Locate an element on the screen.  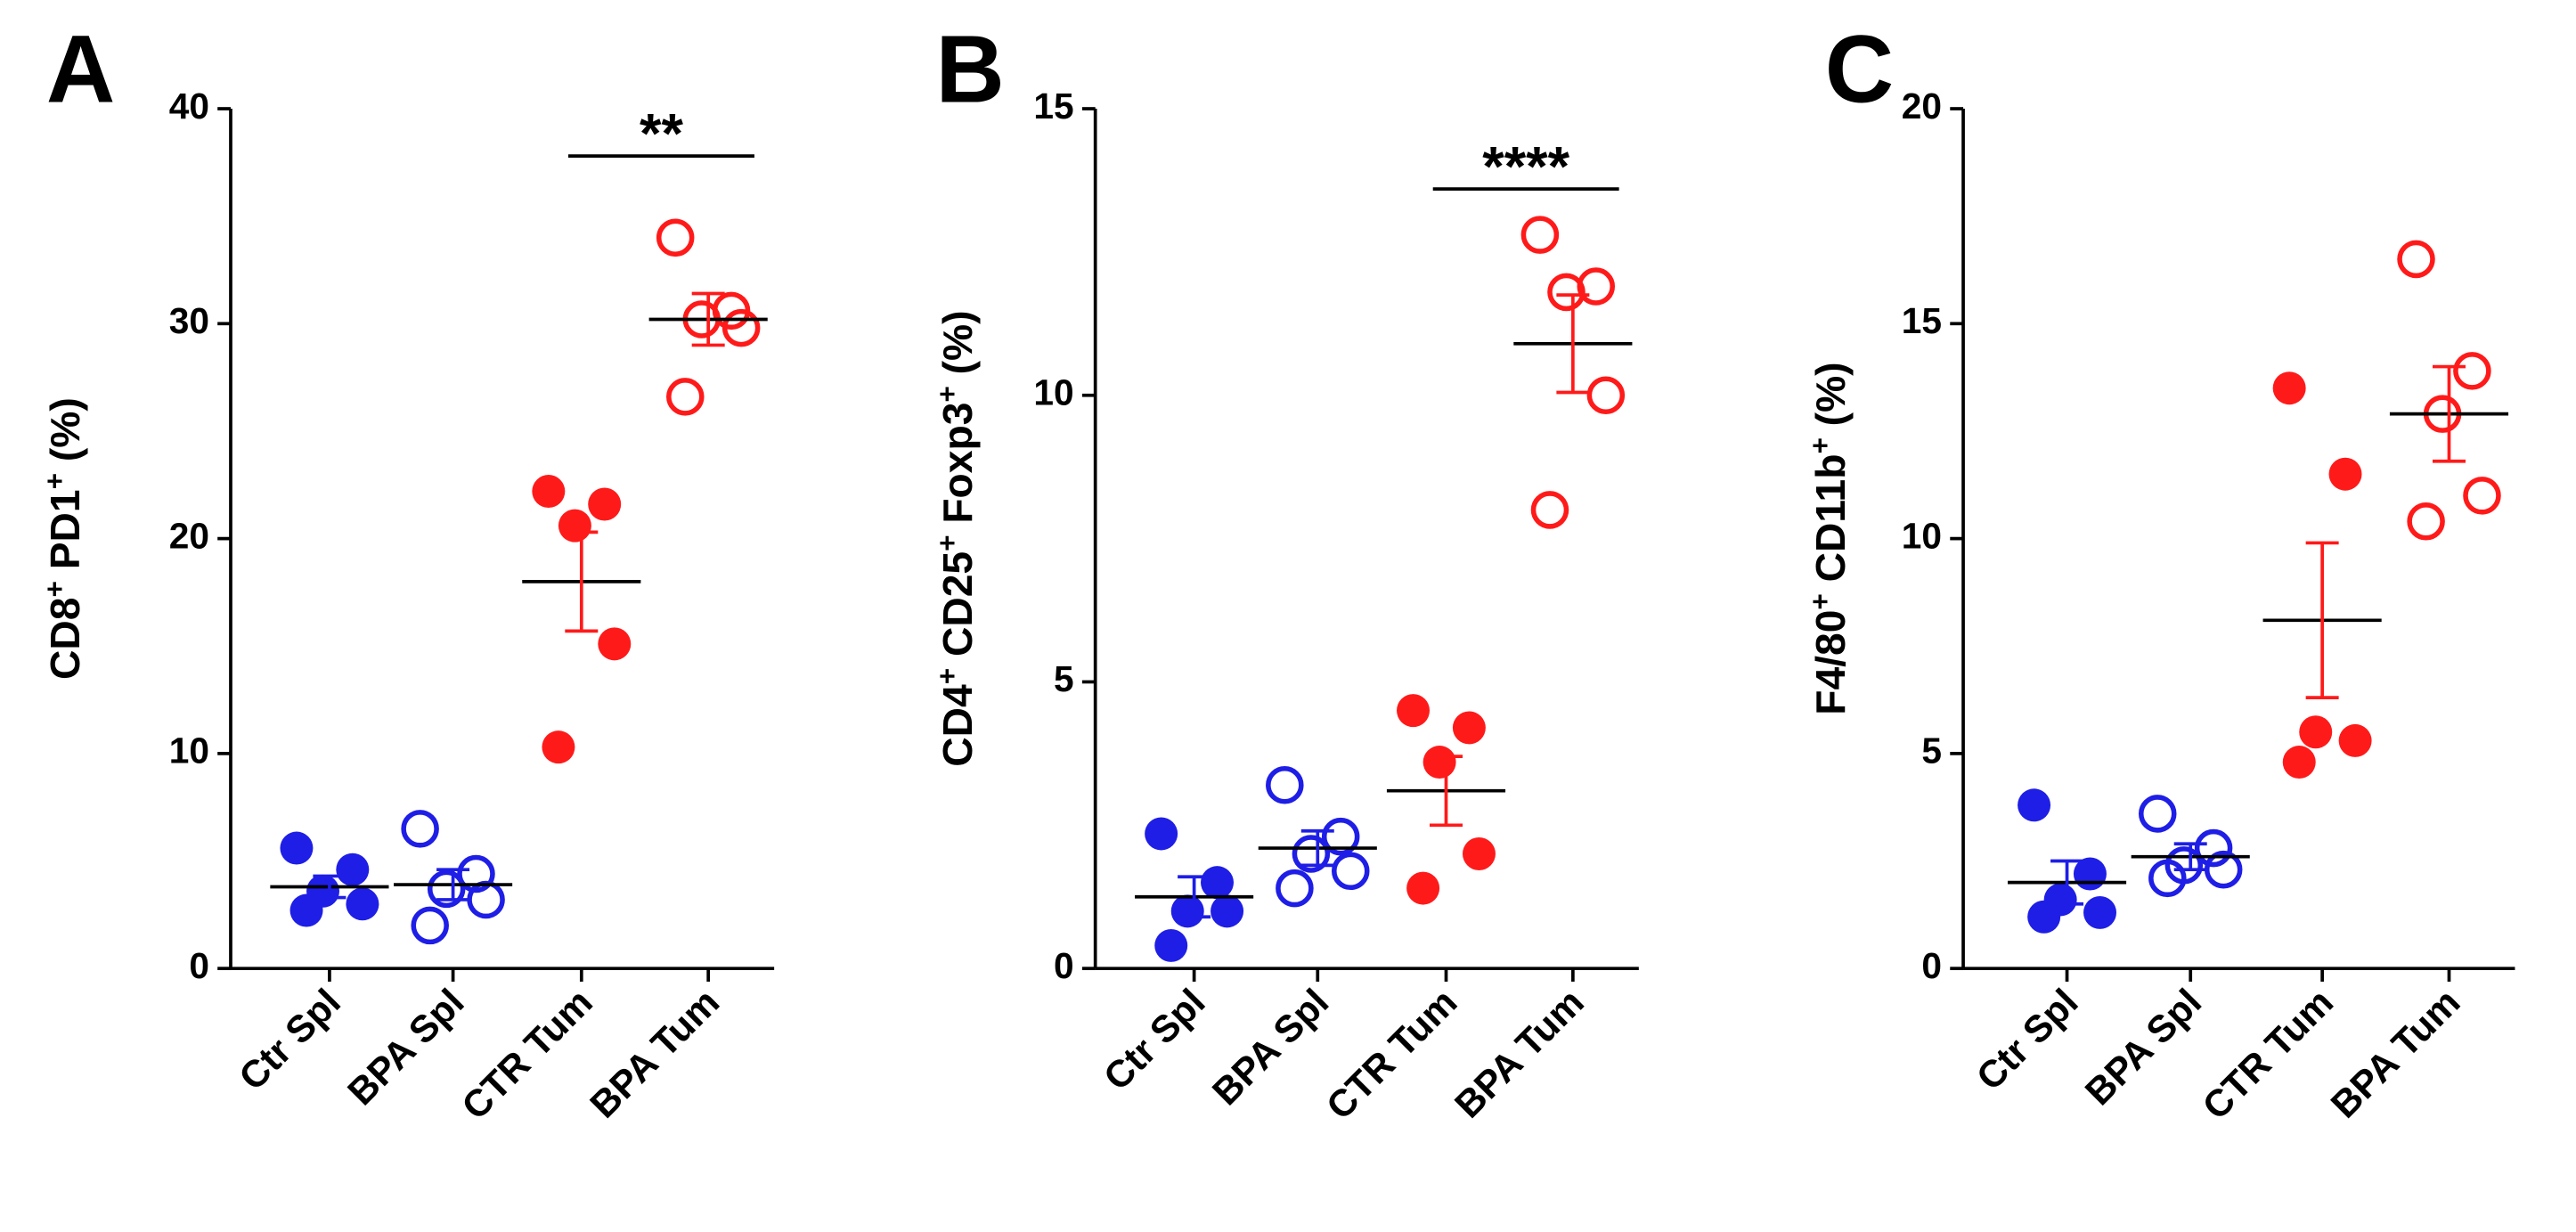
x-tick-label: BPA Tum is located at coordinates (1520, 1055).